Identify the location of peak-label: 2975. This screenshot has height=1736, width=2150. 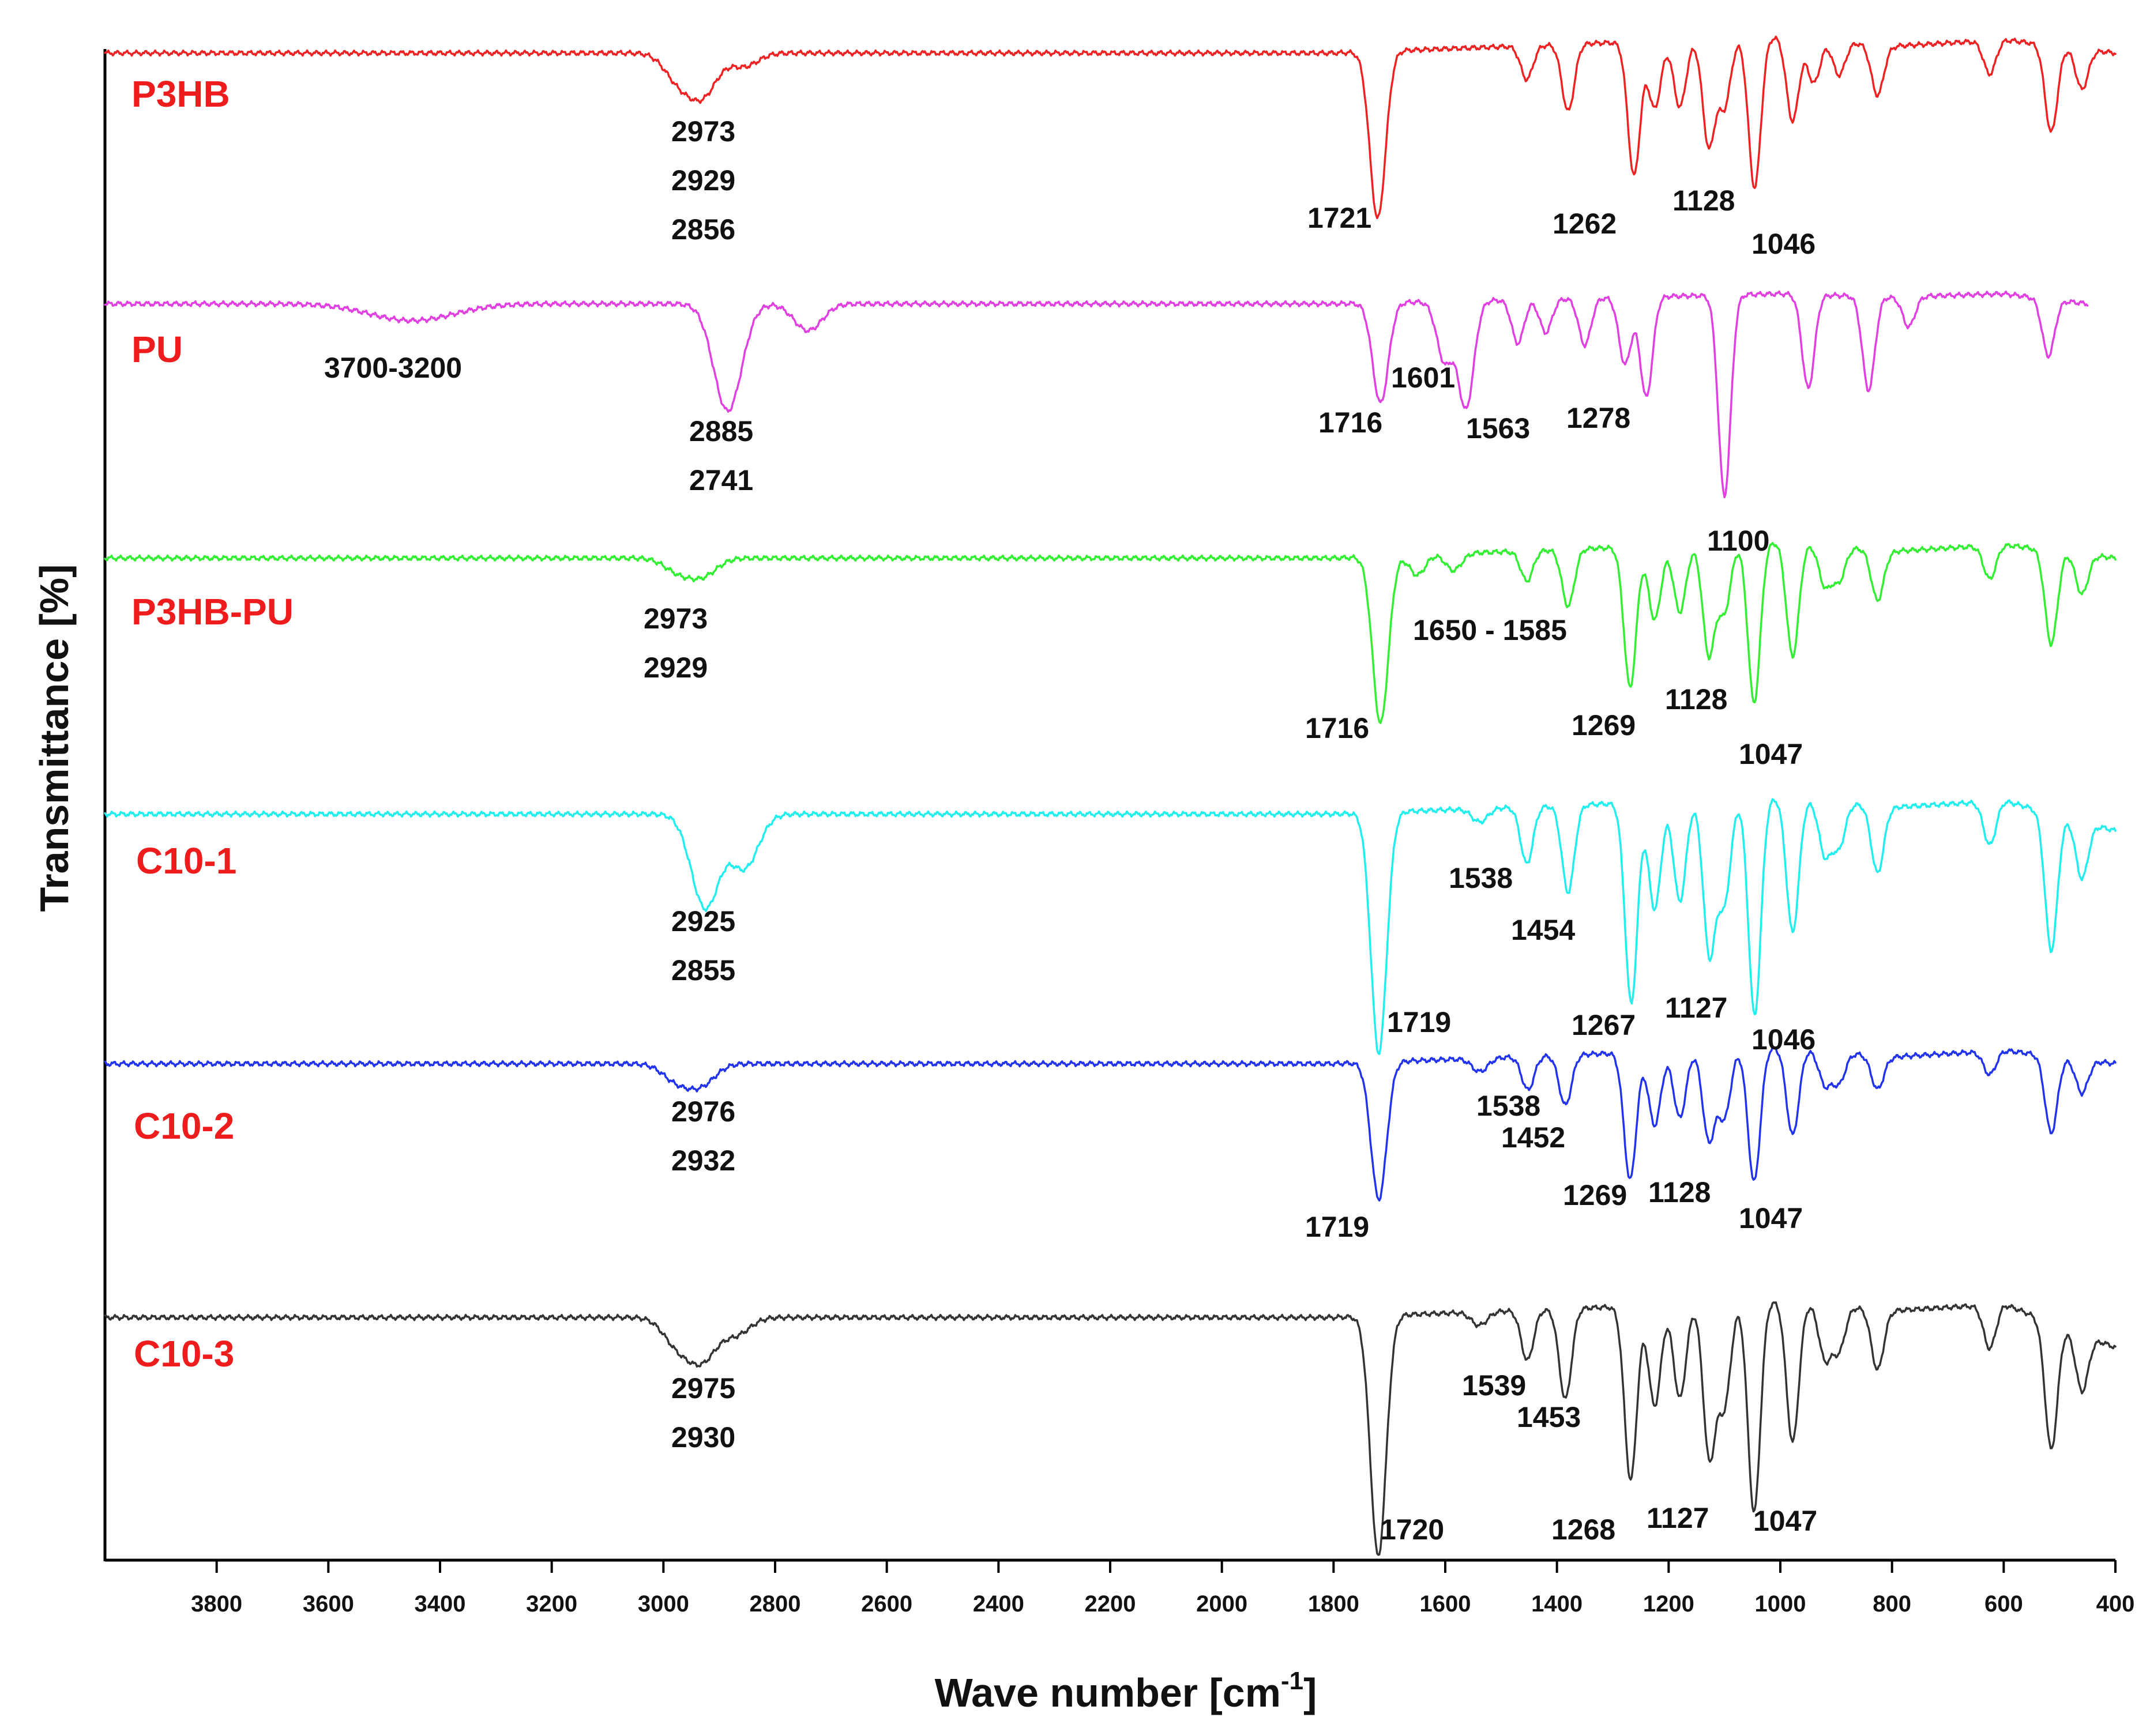
(703, 1388).